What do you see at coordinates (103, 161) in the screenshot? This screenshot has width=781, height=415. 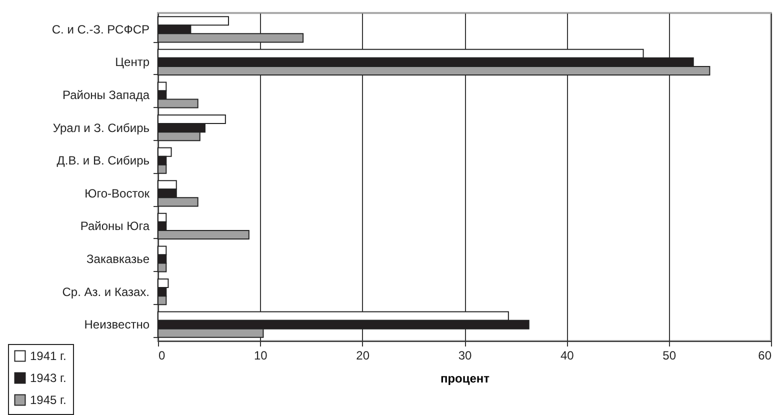 I see `y-tick-label: Д.В. и В. Сибирь` at bounding box center [103, 161].